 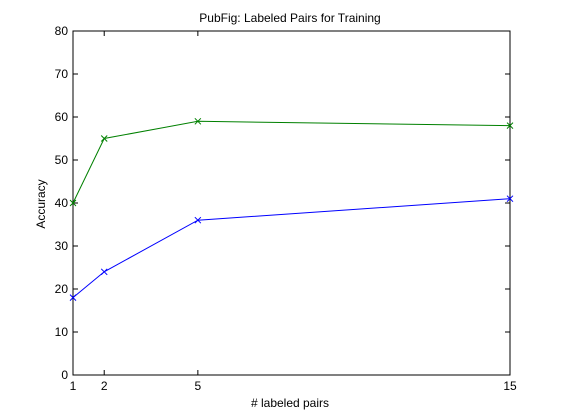 I want to click on chart-title: PubFig: Labeled Pairs for Training, so click(x=289, y=18).